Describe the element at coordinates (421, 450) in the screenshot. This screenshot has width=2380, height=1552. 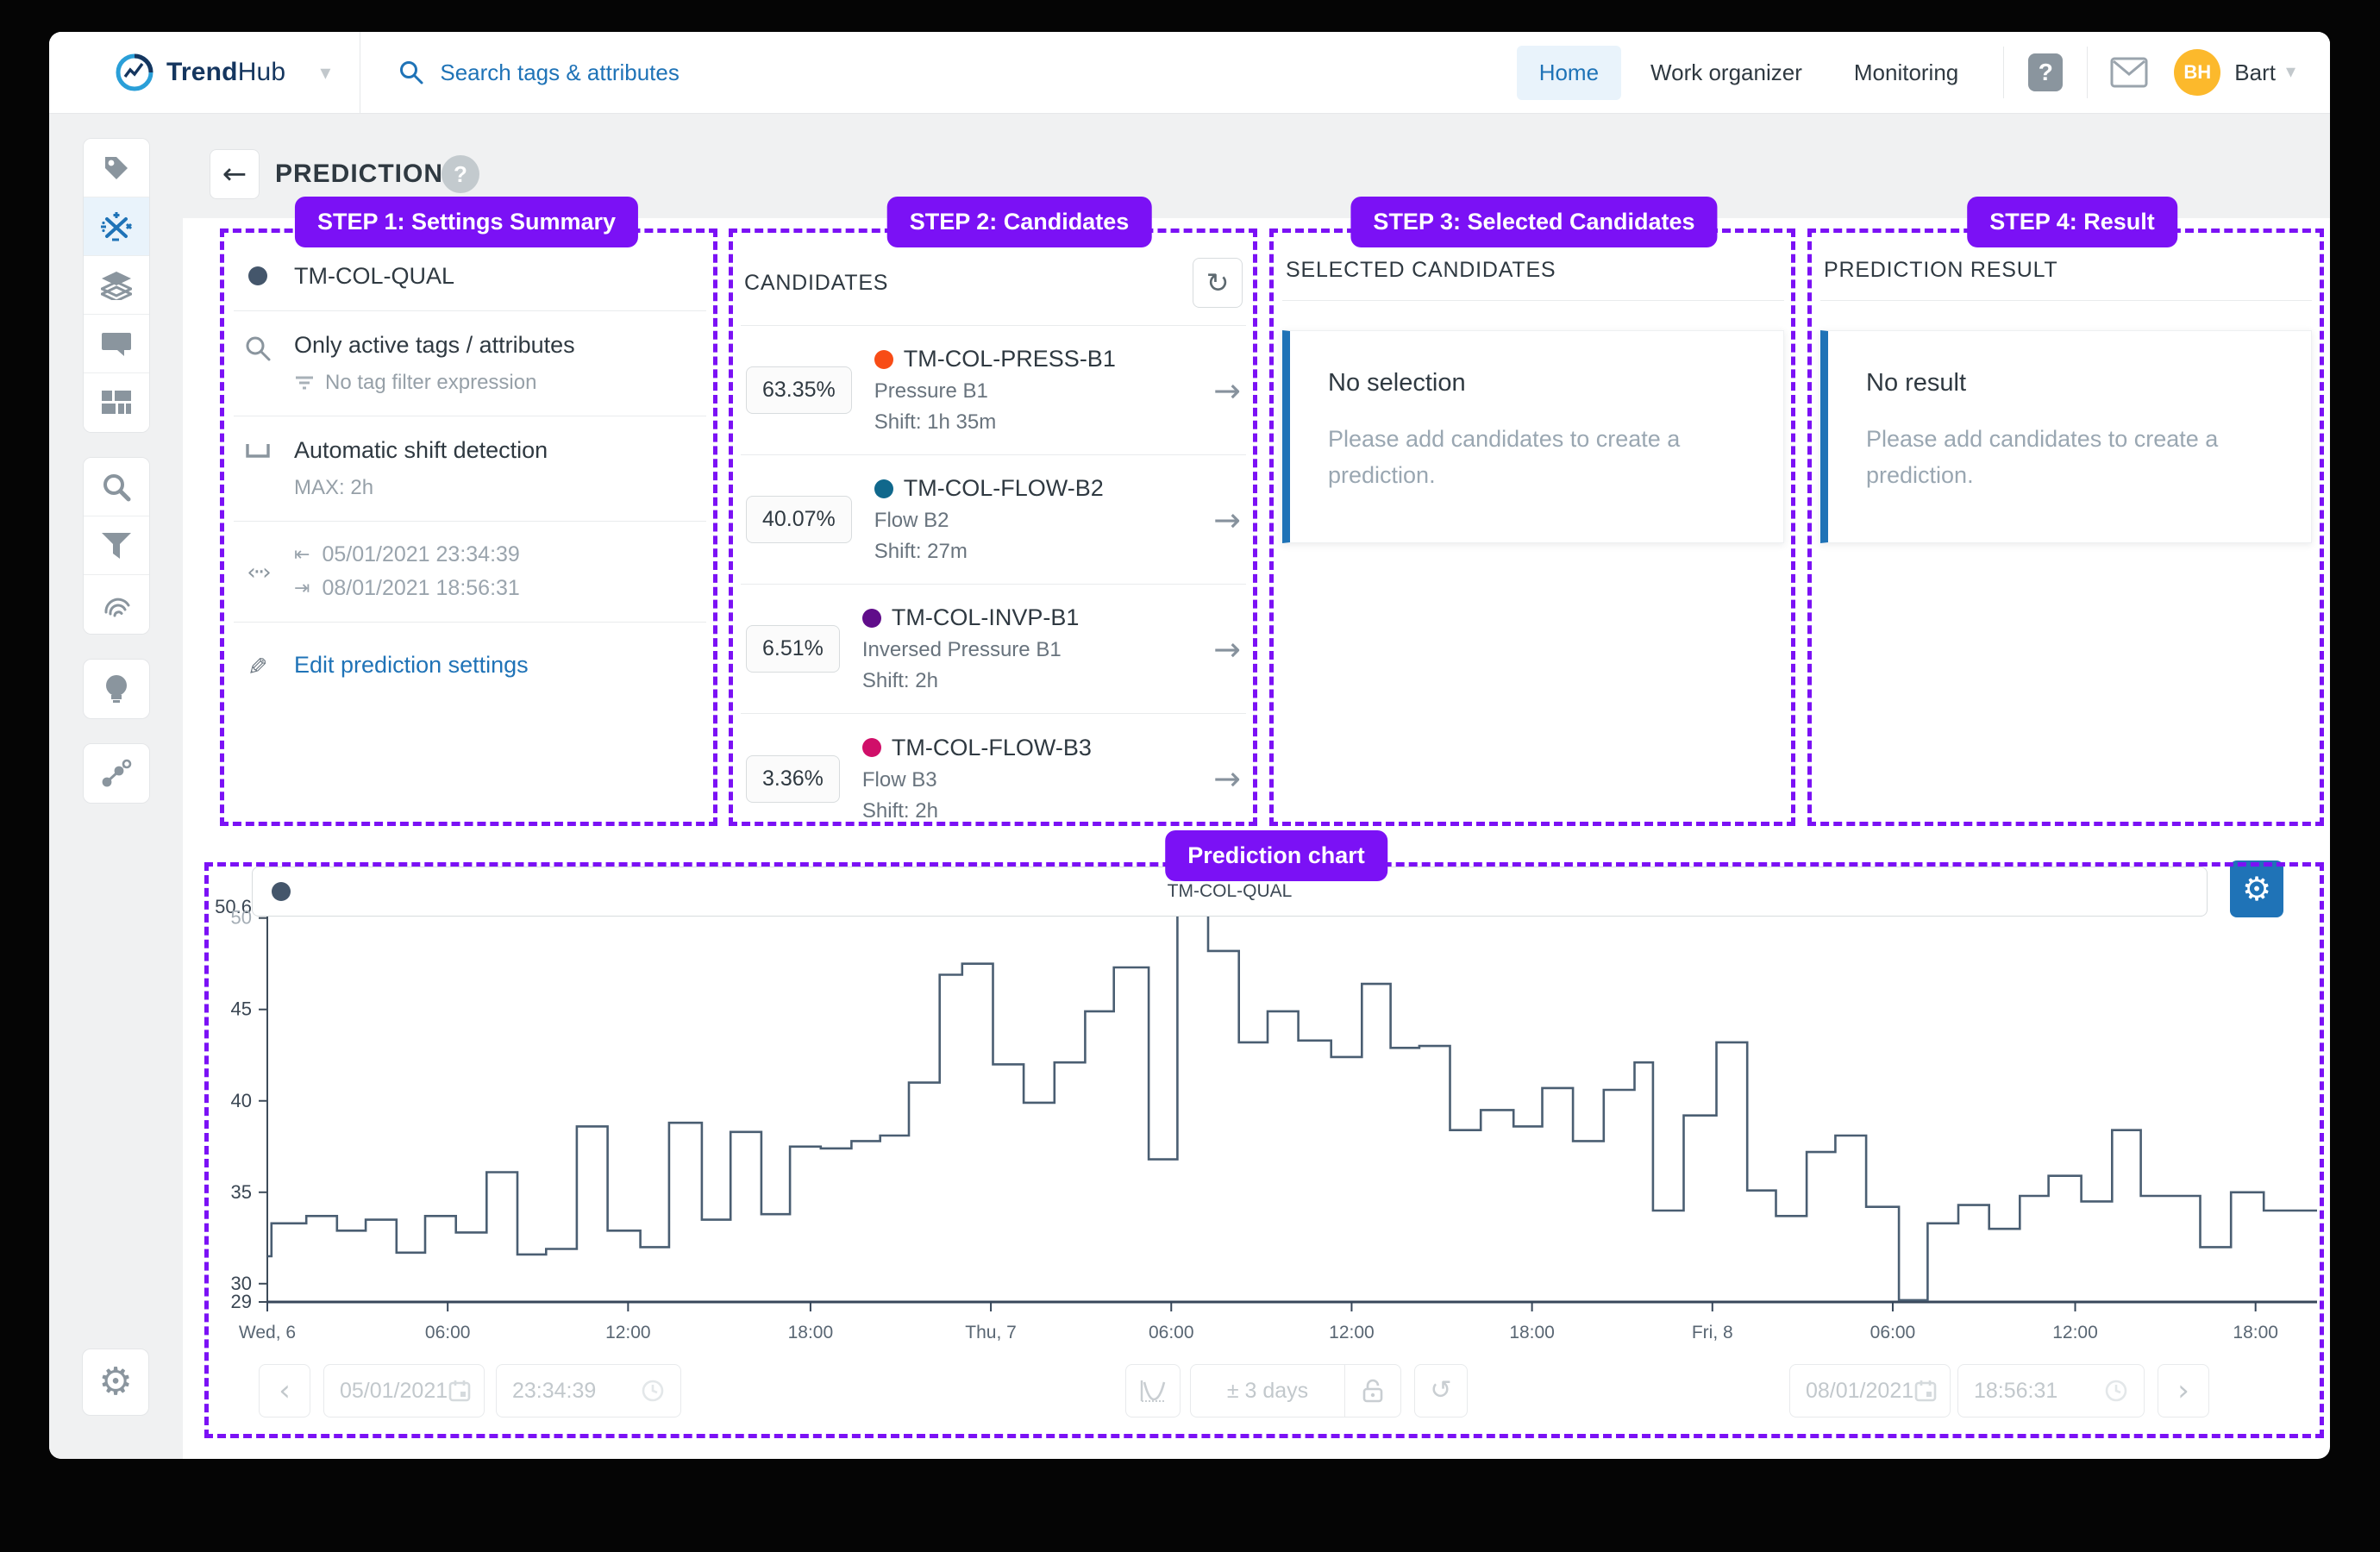
I see `summary-shift-title: Automatic shift detection` at that location.